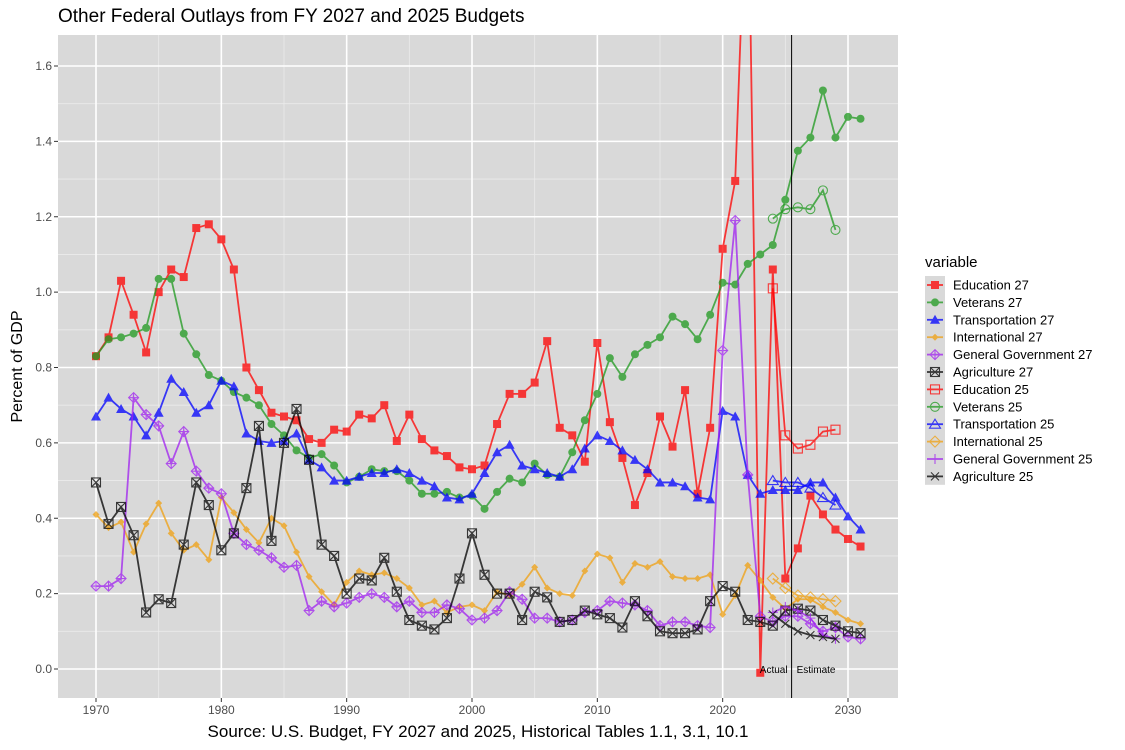 This screenshot has height=750, width=1125. I want to click on legend-title: variable, so click(951, 262).